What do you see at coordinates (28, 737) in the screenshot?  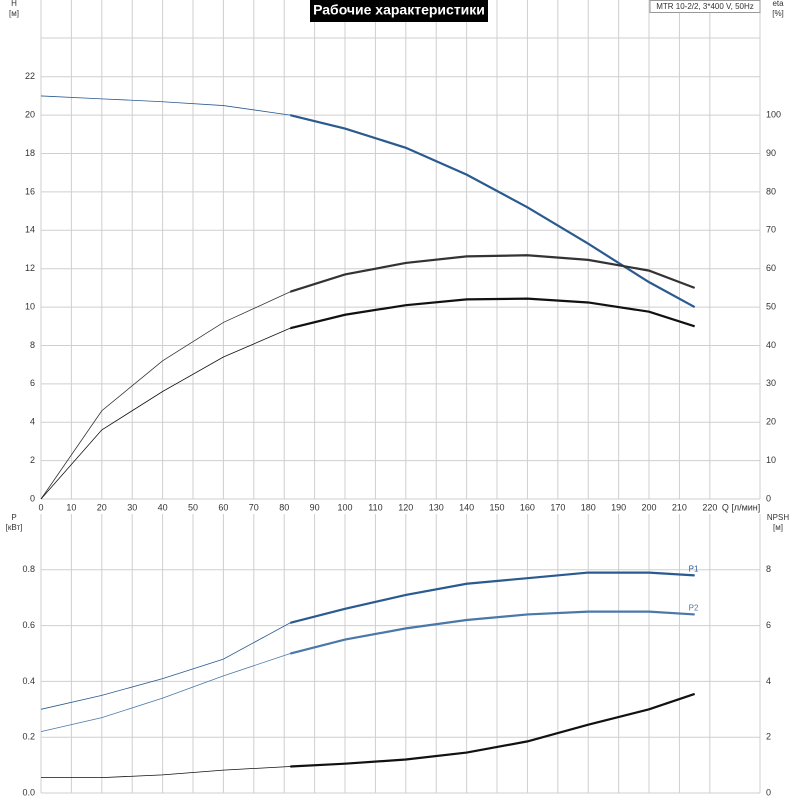 I see `y-tick-label: 0.2` at bounding box center [28, 737].